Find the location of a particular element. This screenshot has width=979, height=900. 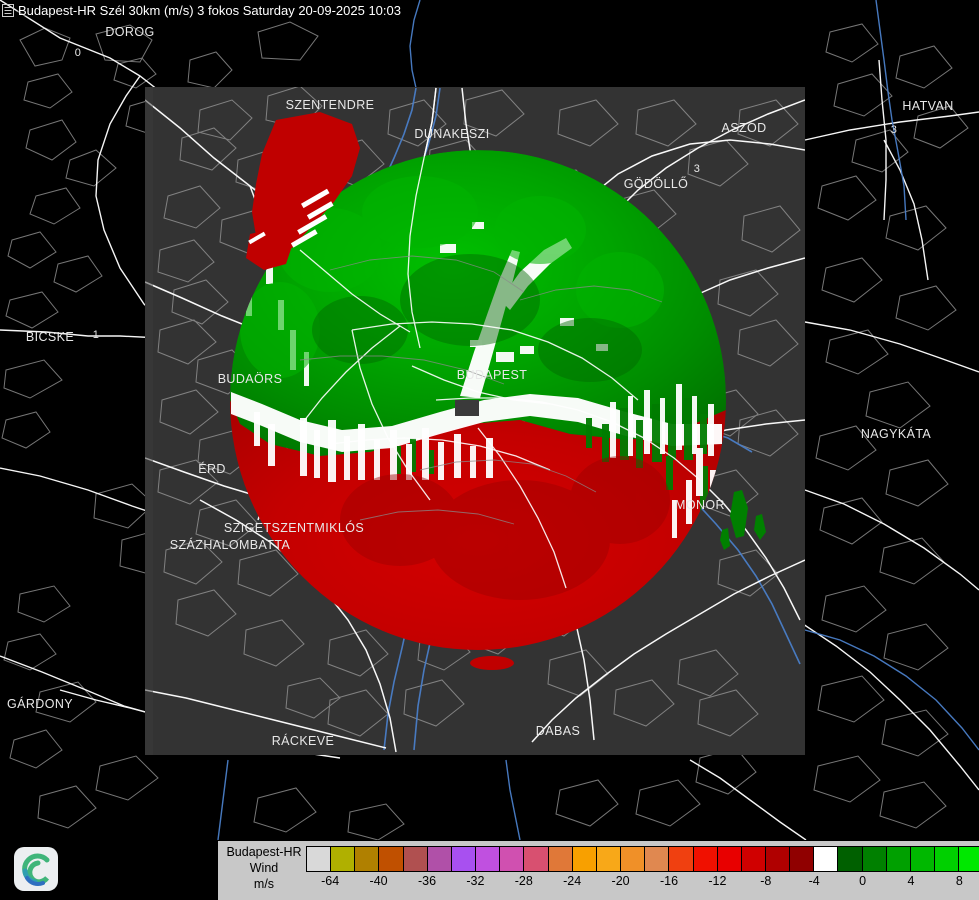

window-menu-icon is located at coordinates (8, 10).